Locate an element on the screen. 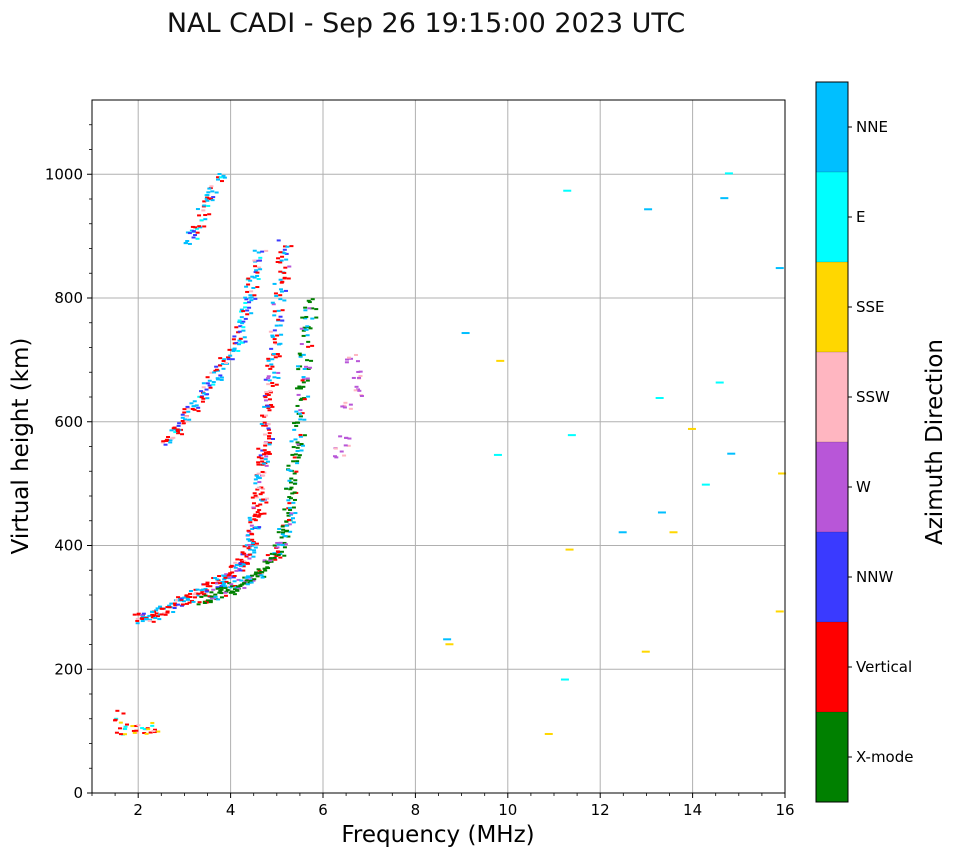  colorbar-segment is located at coordinates (832, 757).